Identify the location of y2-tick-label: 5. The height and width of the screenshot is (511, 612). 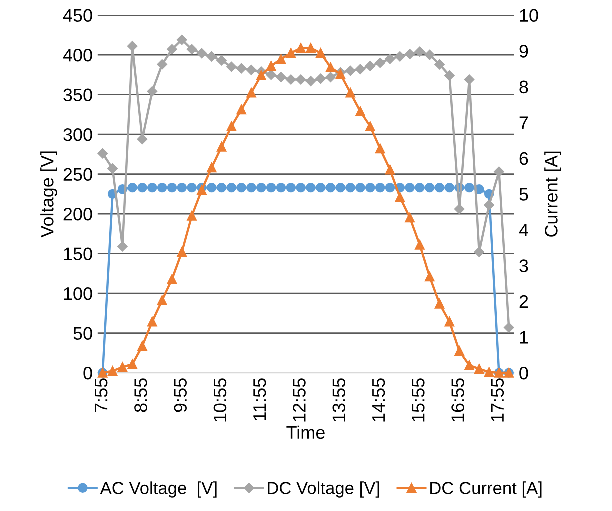
(524, 194).